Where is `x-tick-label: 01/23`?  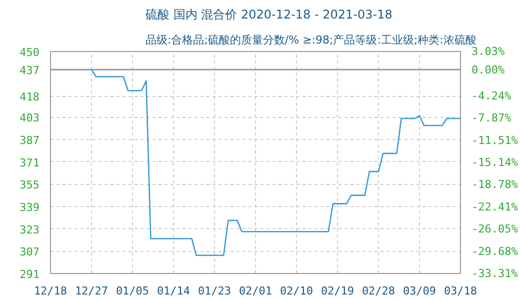
x-tick-label: 01/23 is located at coordinates (215, 291).